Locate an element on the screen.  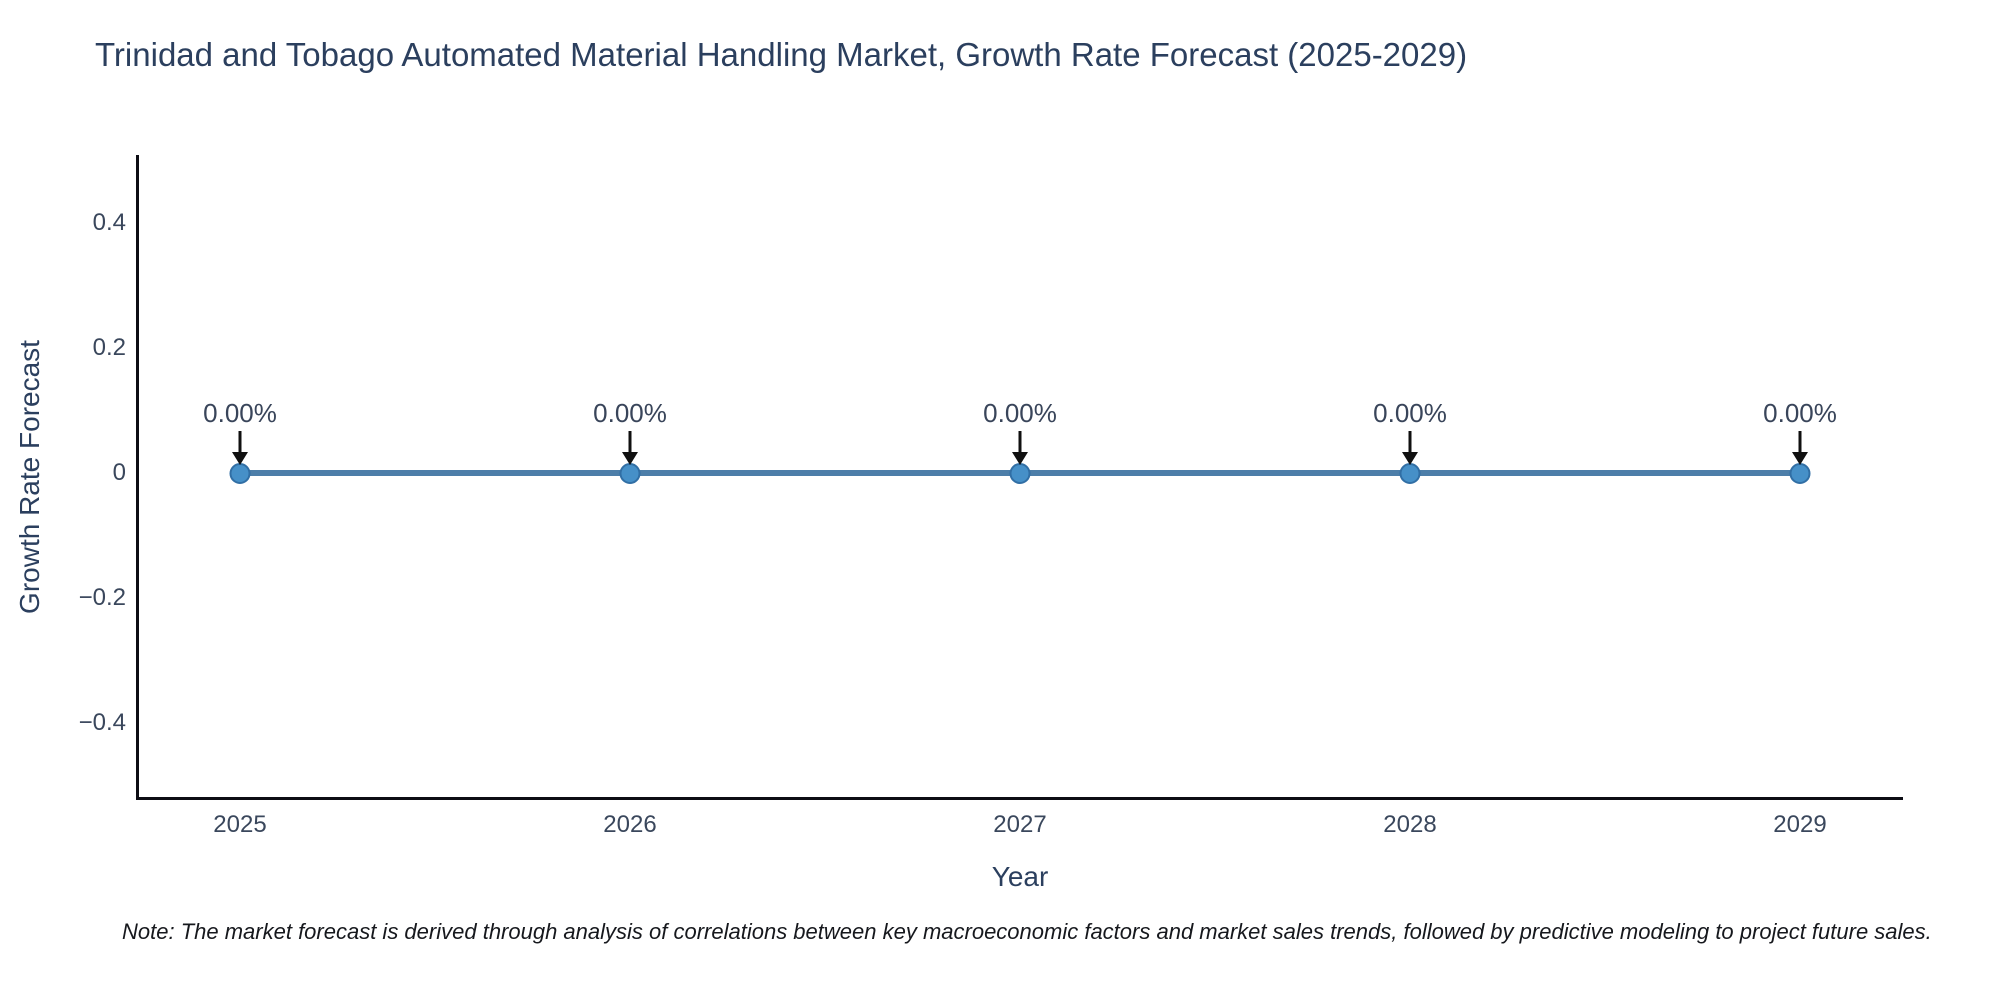
x-tick-label: 2027 is located at coordinates (1020, 824).